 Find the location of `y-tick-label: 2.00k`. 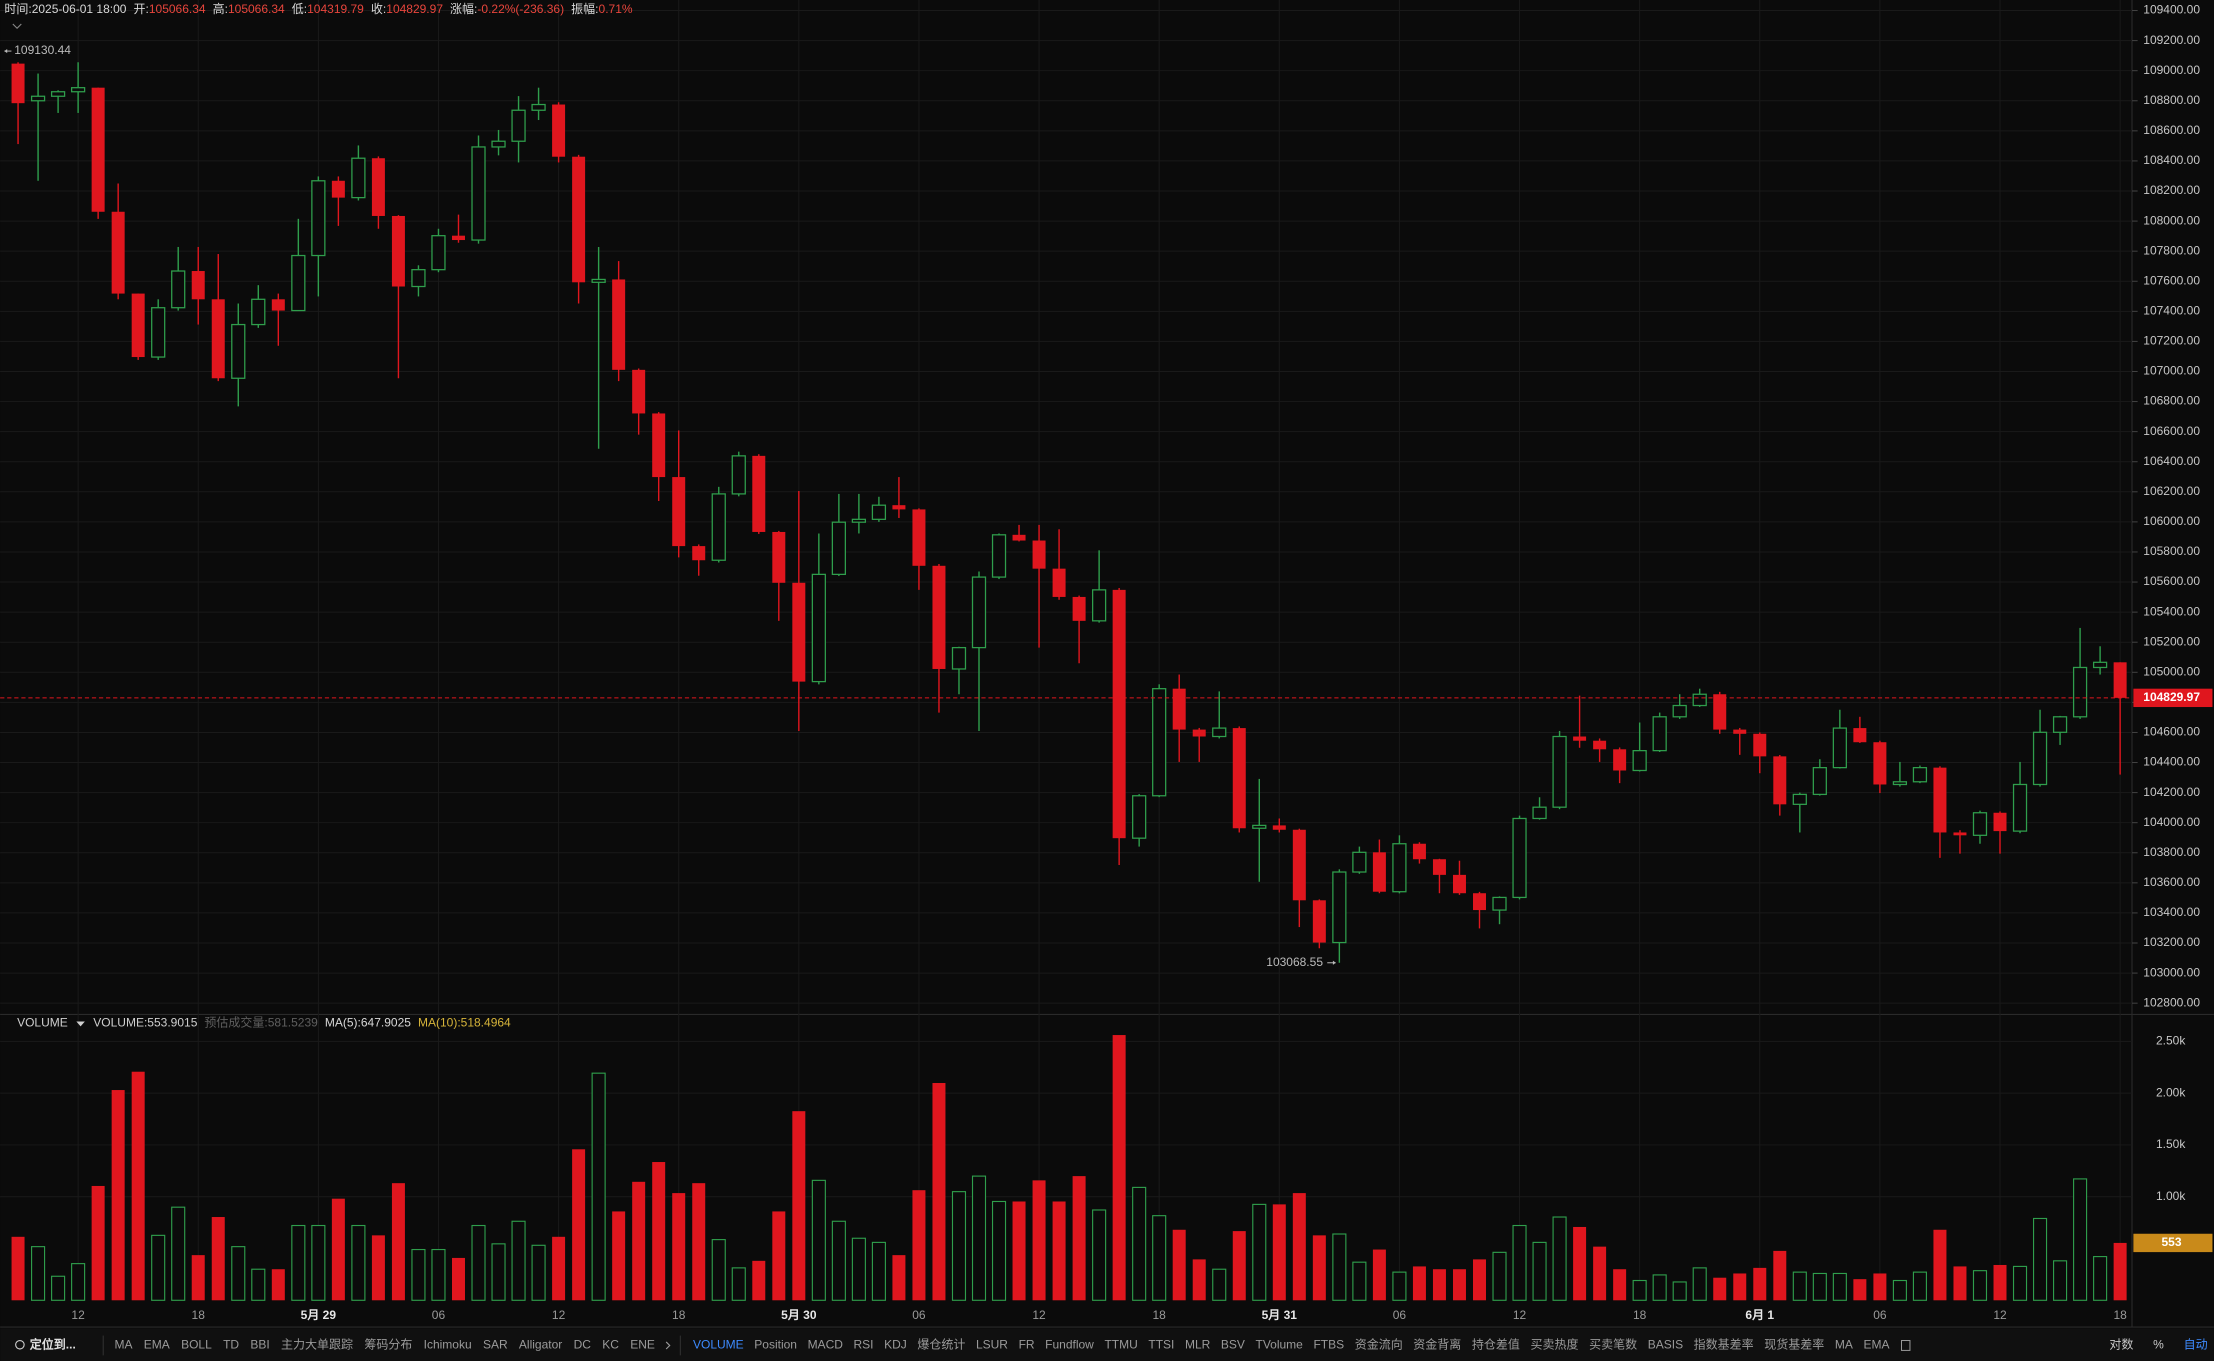

y-tick-label: 2.00k is located at coordinates (2171, 1092).